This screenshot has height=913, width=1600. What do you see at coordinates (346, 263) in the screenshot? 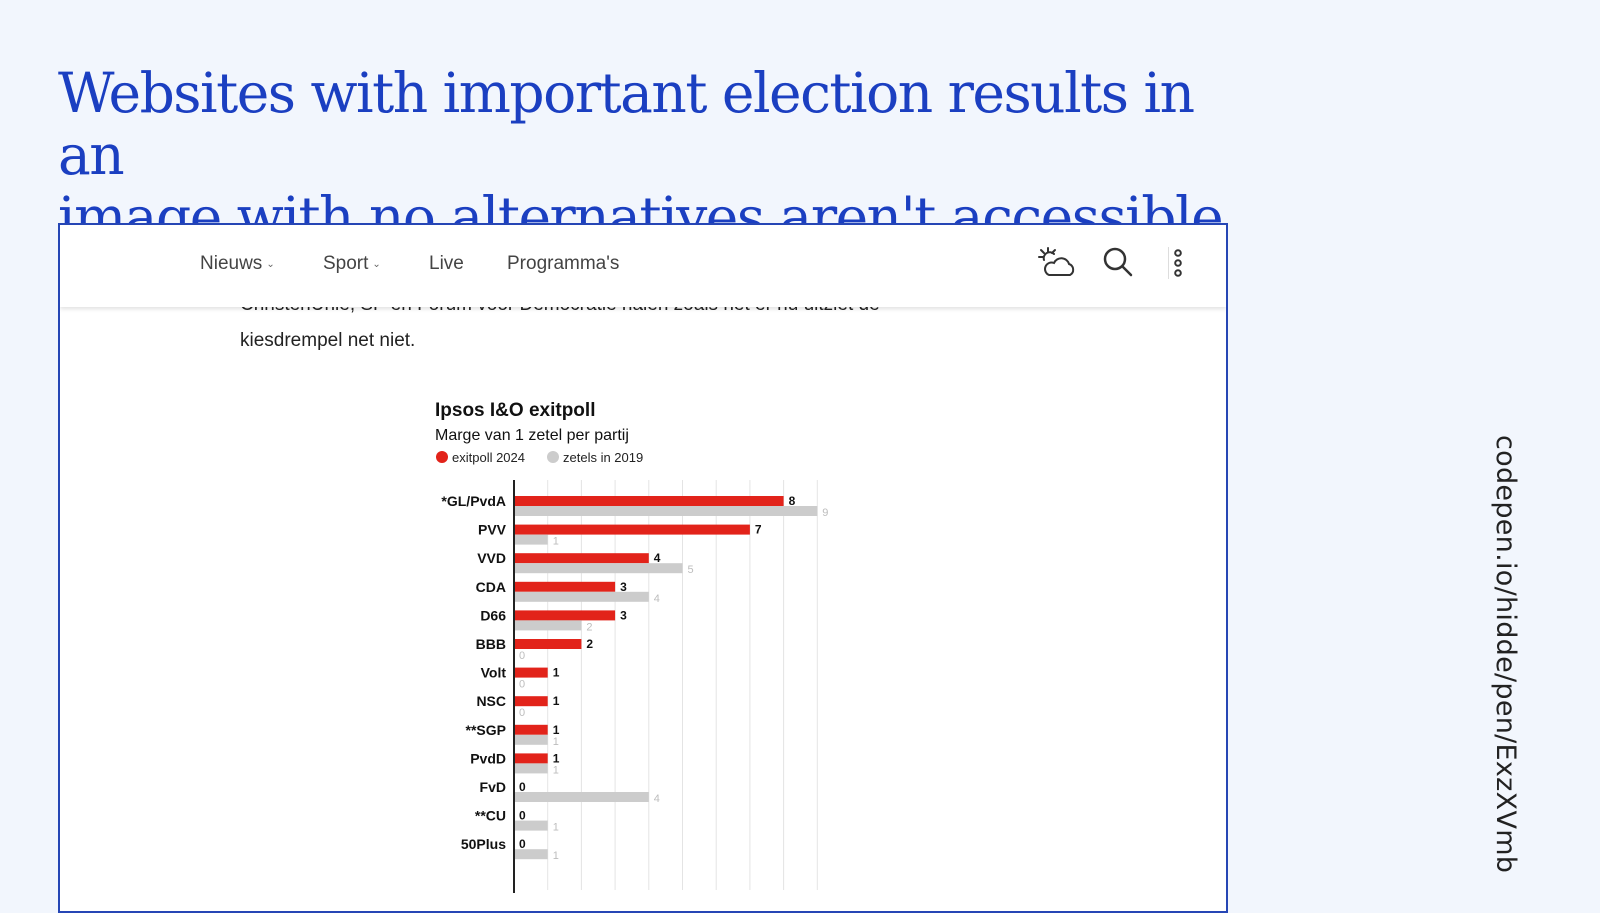
I see `nav-item-label: Sport` at bounding box center [346, 263].